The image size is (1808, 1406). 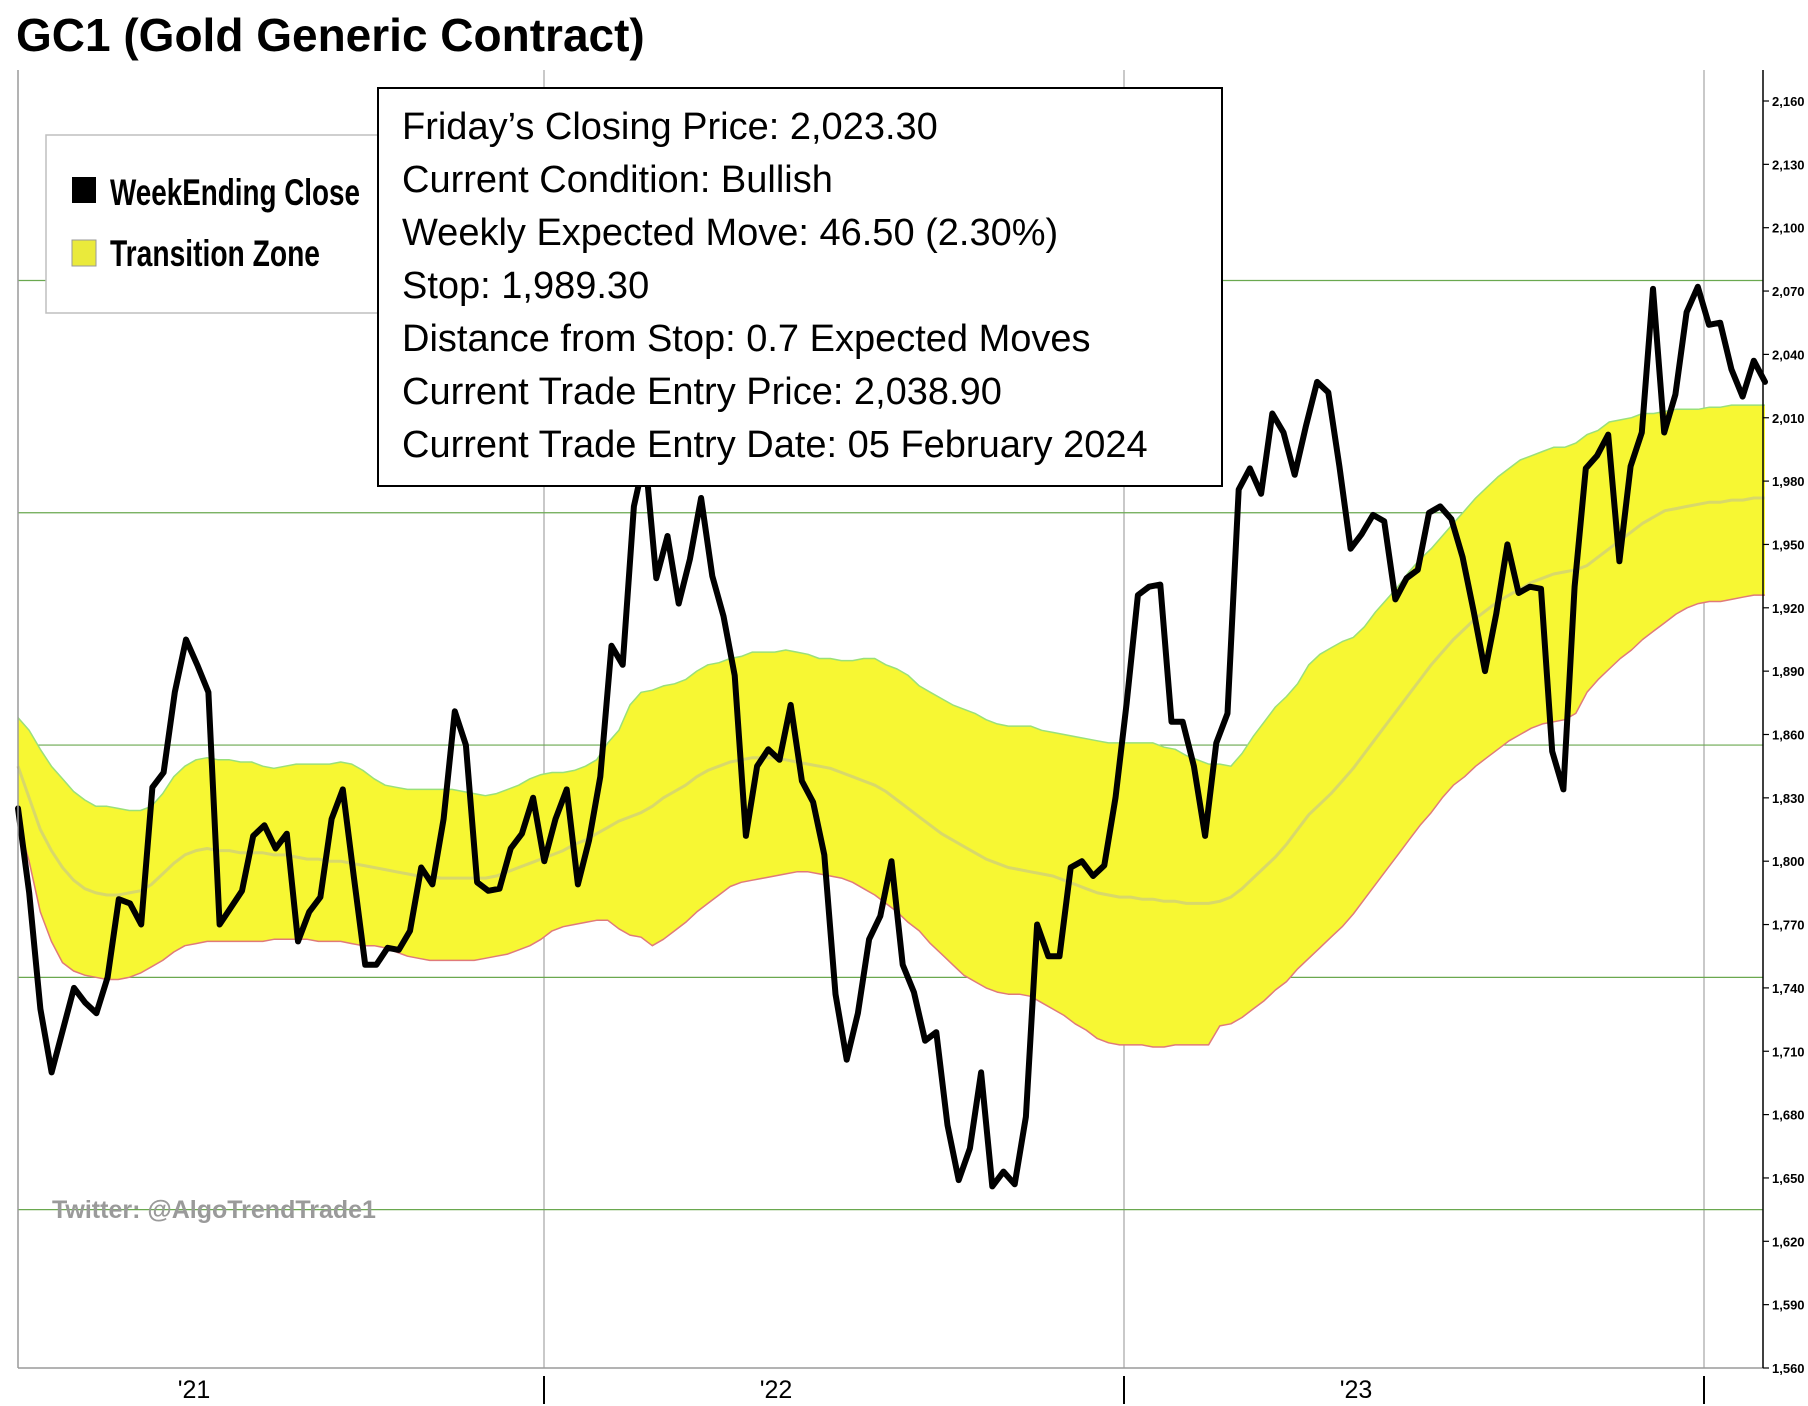 What do you see at coordinates (617, 180) in the screenshot?
I see `info-current-condition: Current Condition: Bullish` at bounding box center [617, 180].